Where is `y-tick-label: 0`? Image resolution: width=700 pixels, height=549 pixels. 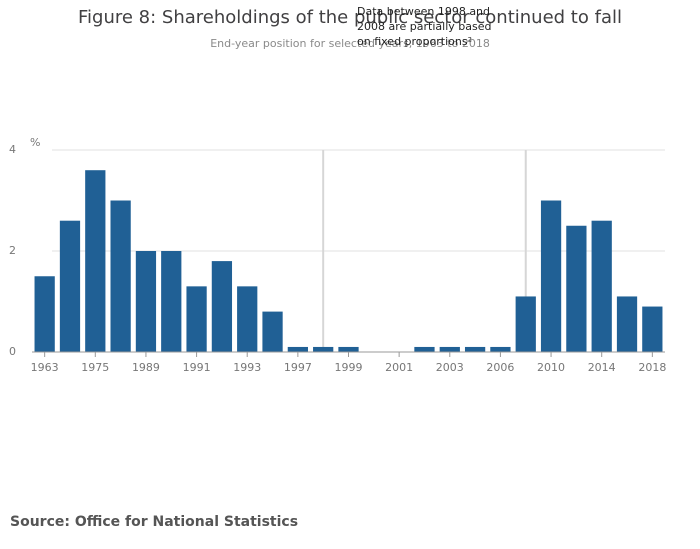
y-tick-label: 0 is located at coordinates (12, 351).